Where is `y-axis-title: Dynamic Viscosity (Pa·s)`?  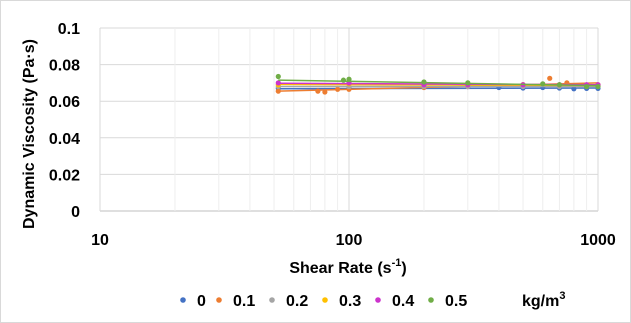
y-axis-title: Dynamic Viscosity (Pa·s) is located at coordinates (29, 134).